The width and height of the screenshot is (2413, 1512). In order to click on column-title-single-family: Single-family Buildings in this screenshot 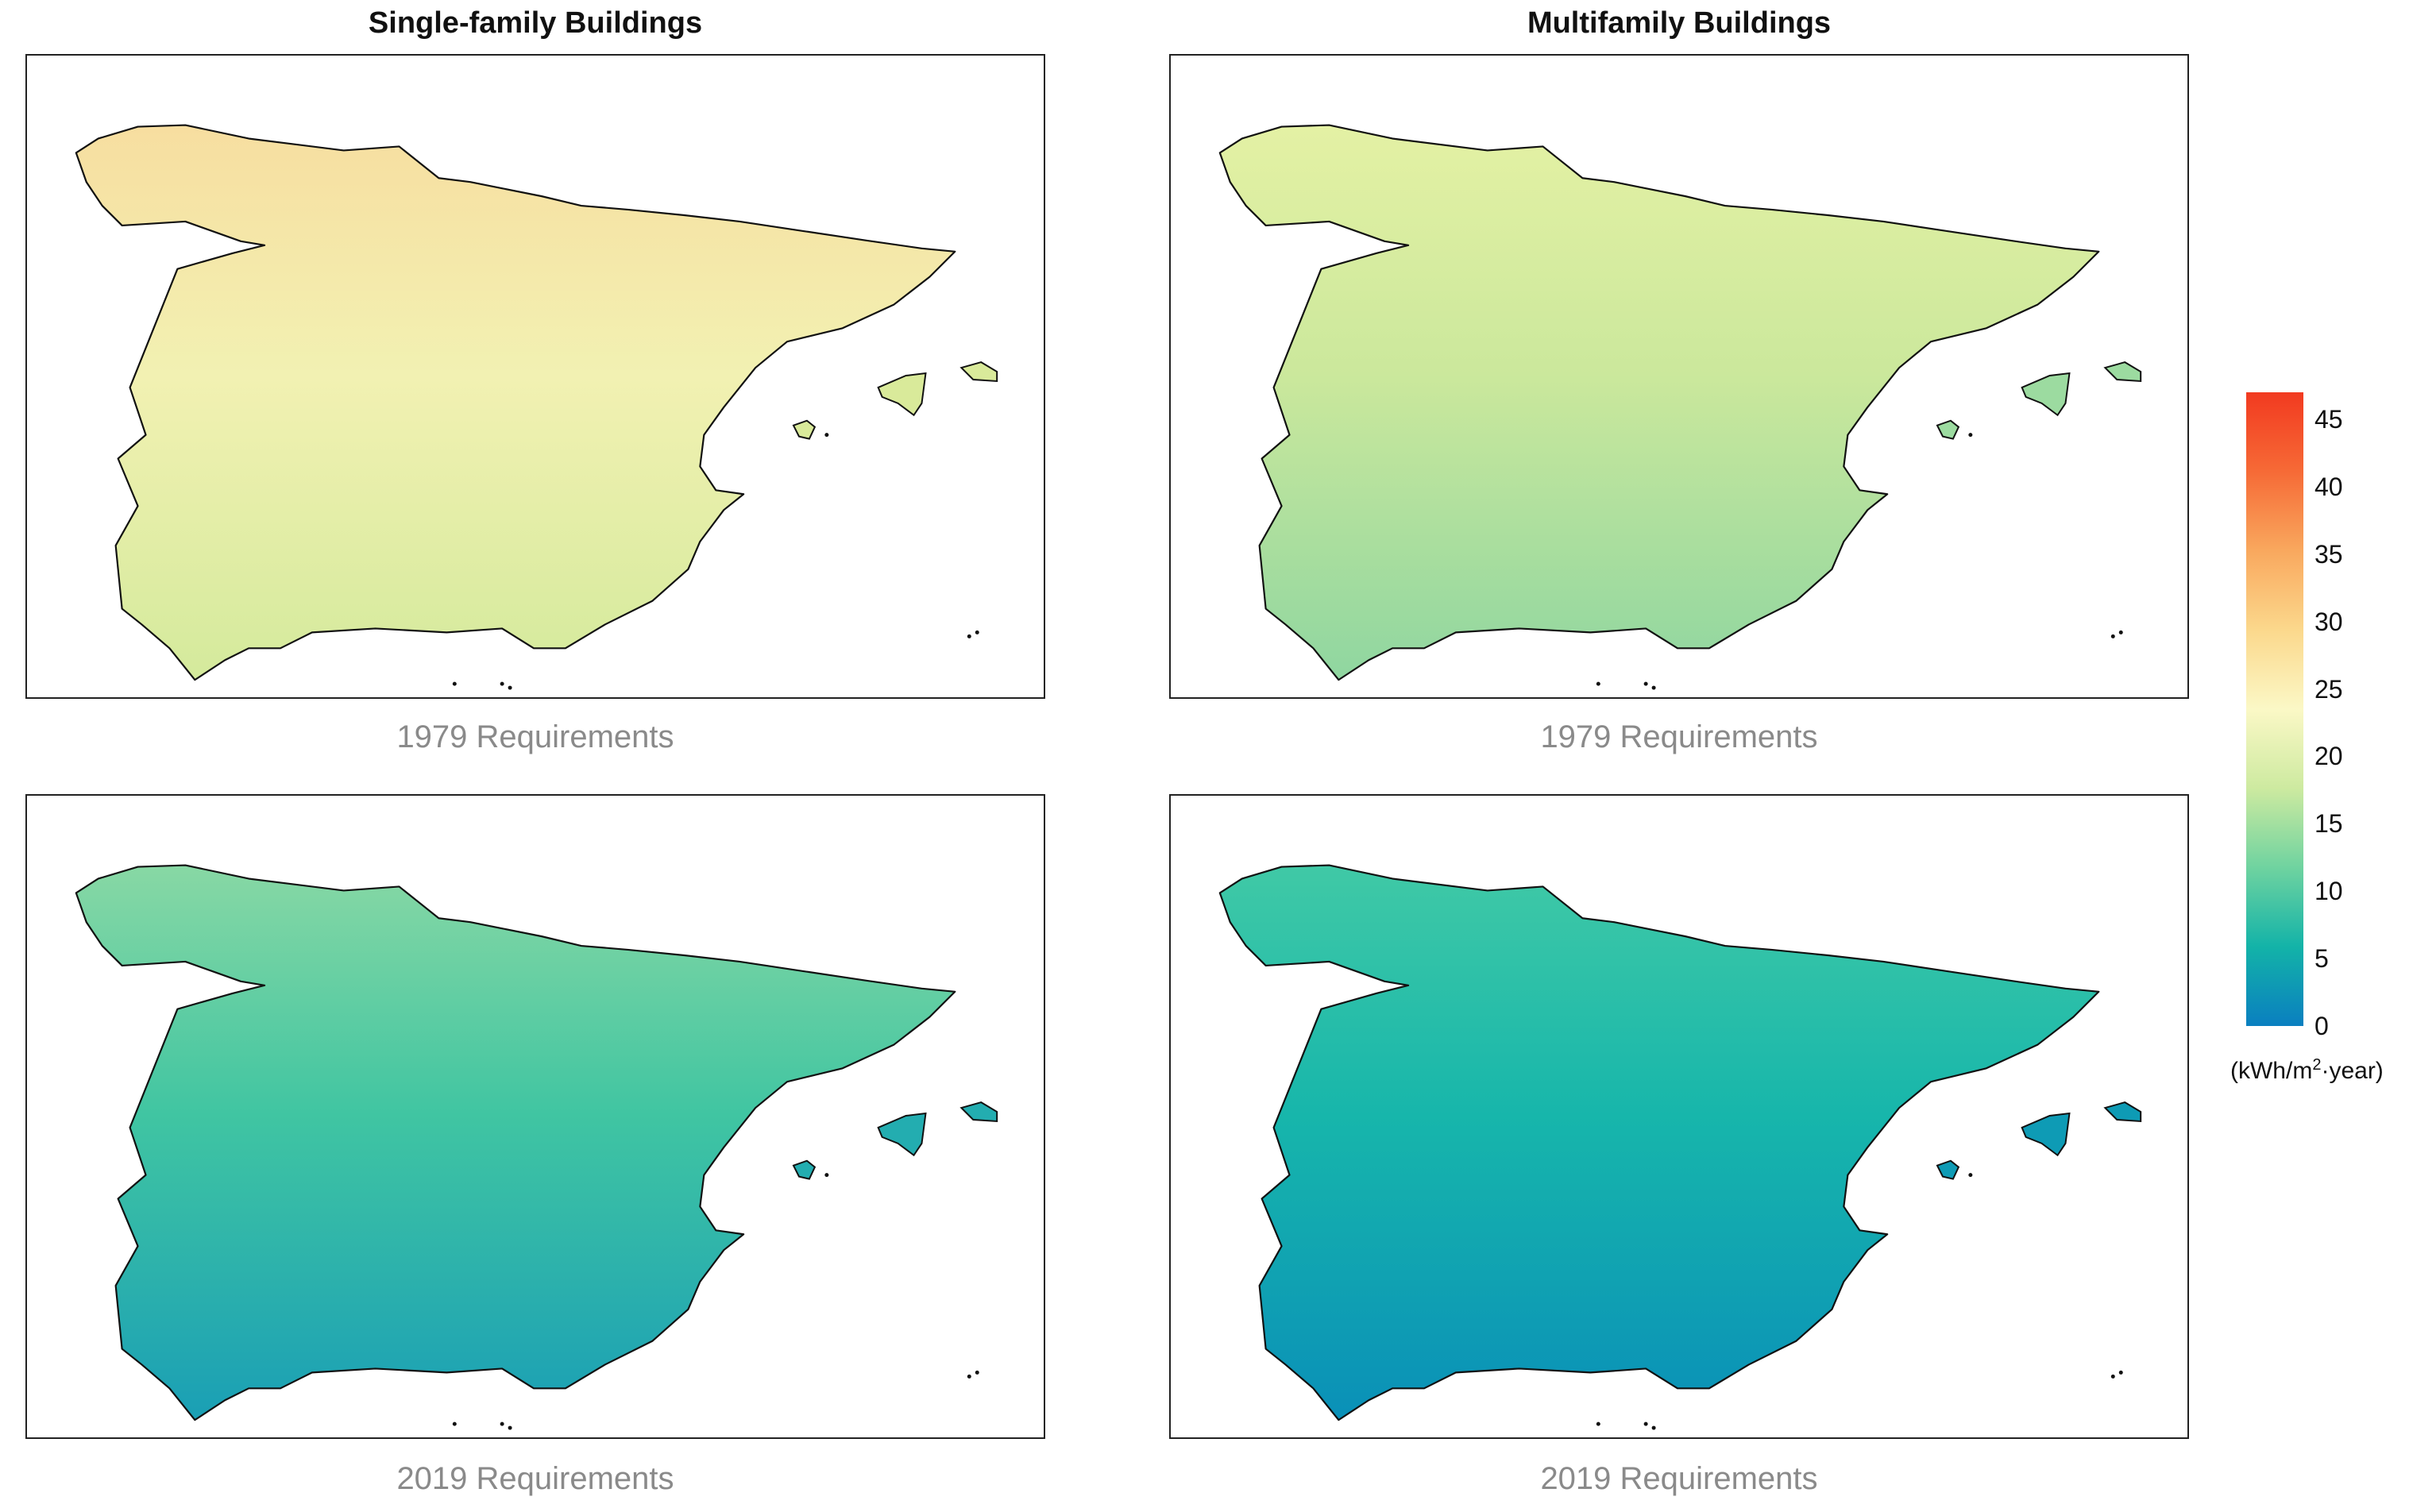, I will do `click(535, 23)`.